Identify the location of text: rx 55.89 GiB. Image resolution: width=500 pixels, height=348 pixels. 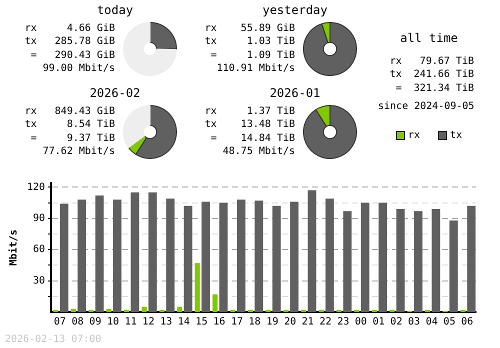
(249, 29).